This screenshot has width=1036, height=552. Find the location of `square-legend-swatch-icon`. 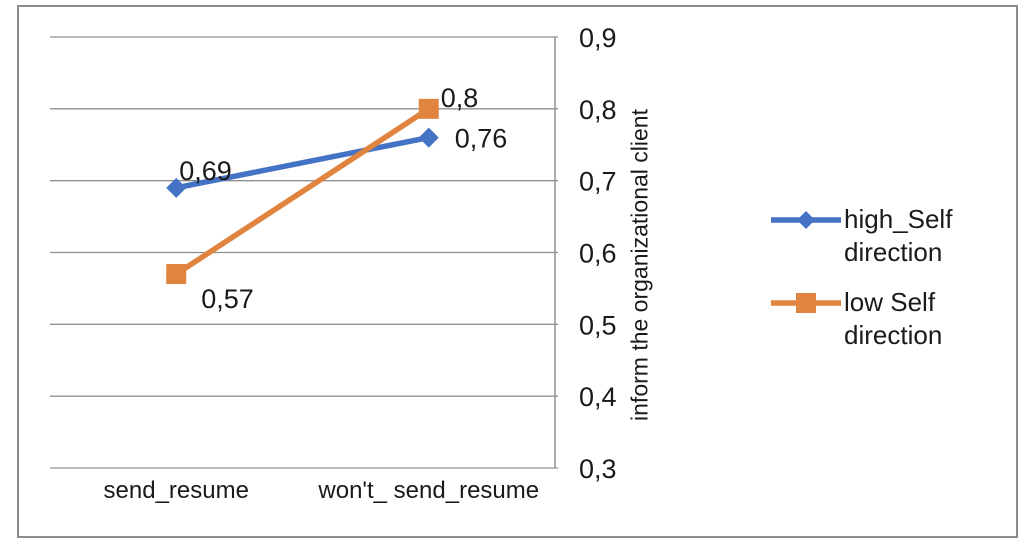

square-legend-swatch-icon is located at coordinates (806, 303).